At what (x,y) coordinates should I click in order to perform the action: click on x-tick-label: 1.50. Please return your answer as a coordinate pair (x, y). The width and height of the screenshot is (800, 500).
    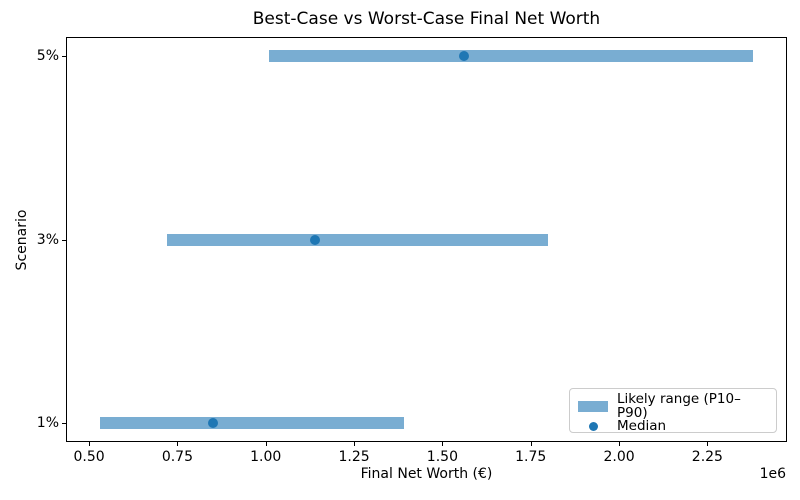
    Looking at the image, I should click on (442, 457).